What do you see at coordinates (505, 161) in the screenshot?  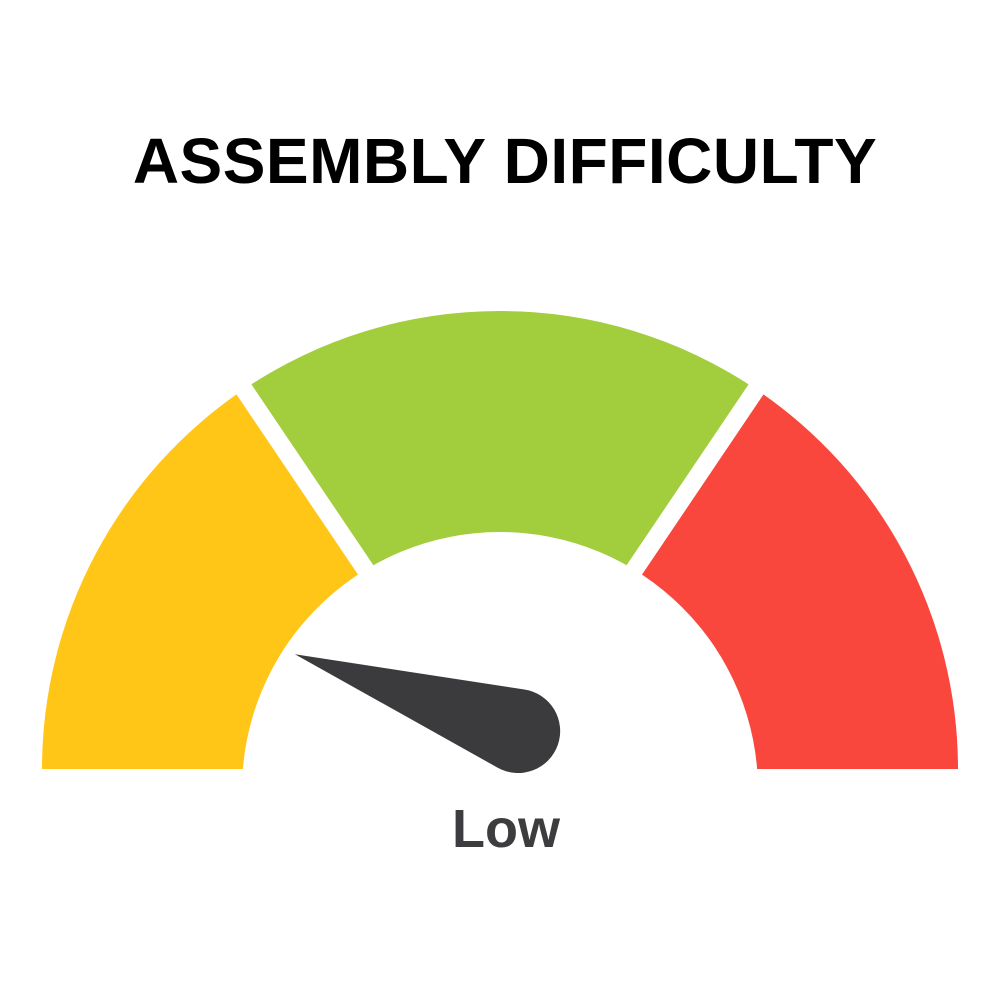 I see `chart-title: ASSEMBLY DIFFICULTY` at bounding box center [505, 161].